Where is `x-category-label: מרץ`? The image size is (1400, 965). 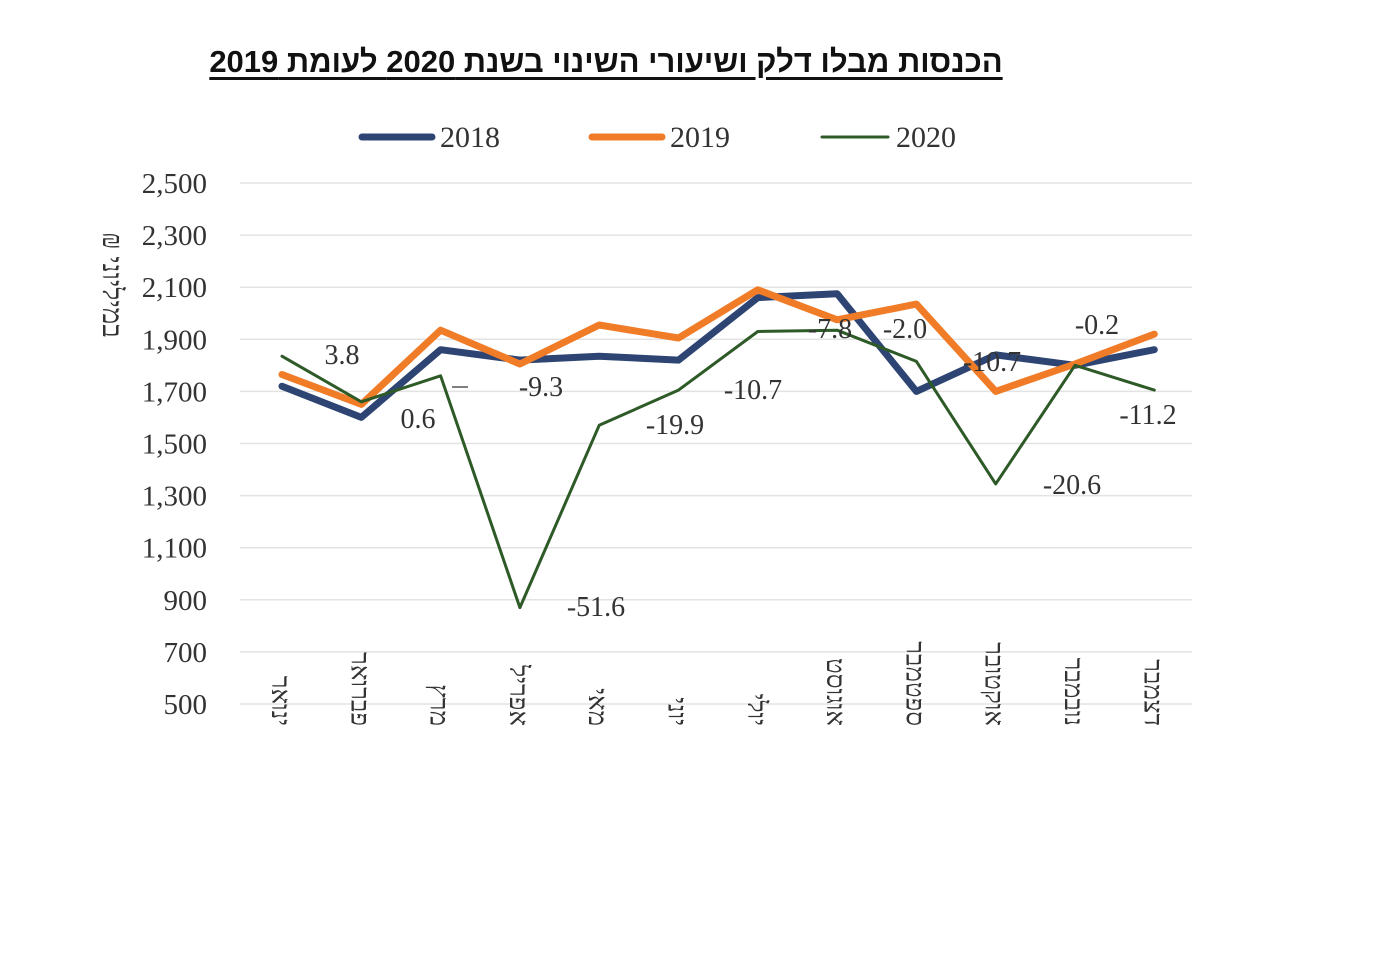
x-category-label: מרץ is located at coordinates (439, 705).